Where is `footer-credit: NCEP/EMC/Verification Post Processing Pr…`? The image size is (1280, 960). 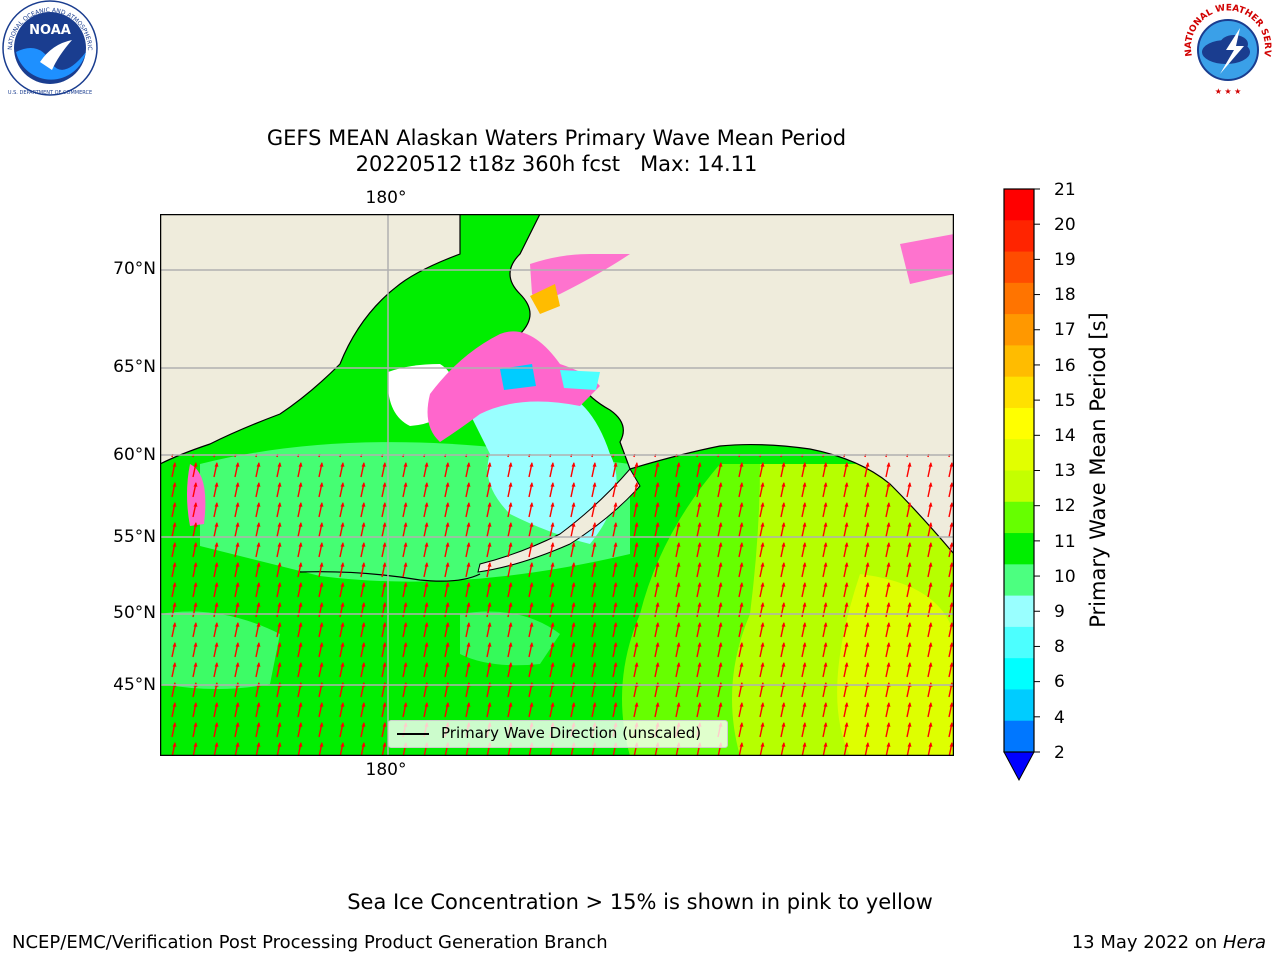 footer-credit: NCEP/EMC/Verification Post Processing Pr… is located at coordinates (310, 942).